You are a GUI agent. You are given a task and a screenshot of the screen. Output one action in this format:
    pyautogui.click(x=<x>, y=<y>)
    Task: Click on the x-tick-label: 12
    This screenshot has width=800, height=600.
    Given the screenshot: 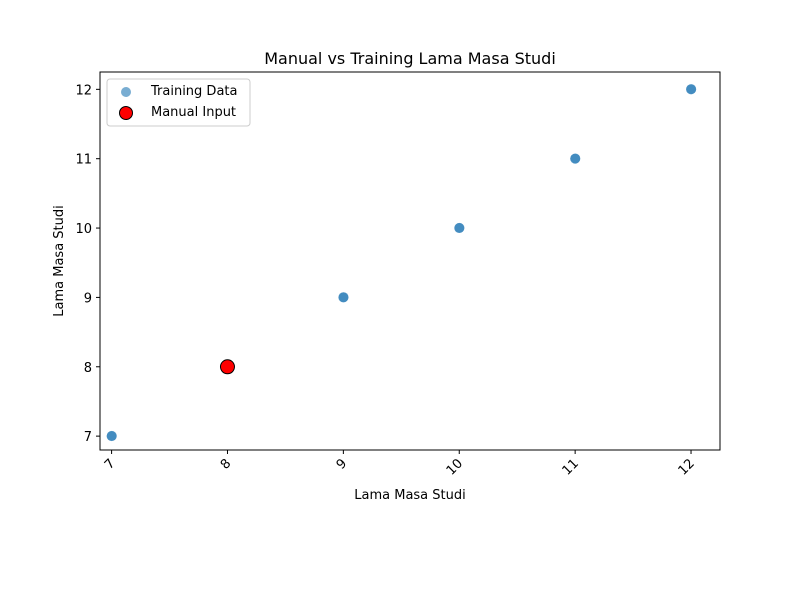 What is the action you would take?
    pyautogui.click(x=687, y=467)
    